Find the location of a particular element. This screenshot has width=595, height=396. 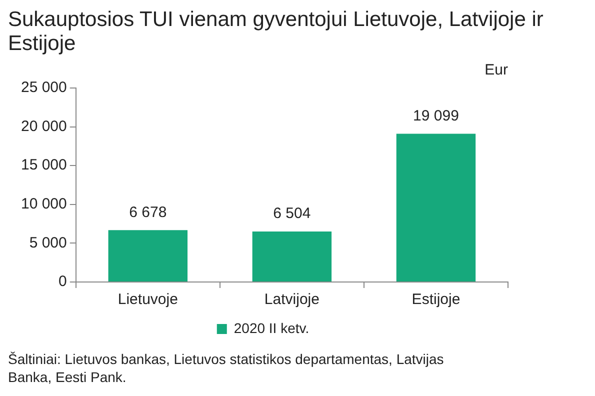

chart-title: Sukauptosios TUI vienam gyventojui Lietuvoje, Latvijoje ir Estijoje is located at coordinates (276, 32).